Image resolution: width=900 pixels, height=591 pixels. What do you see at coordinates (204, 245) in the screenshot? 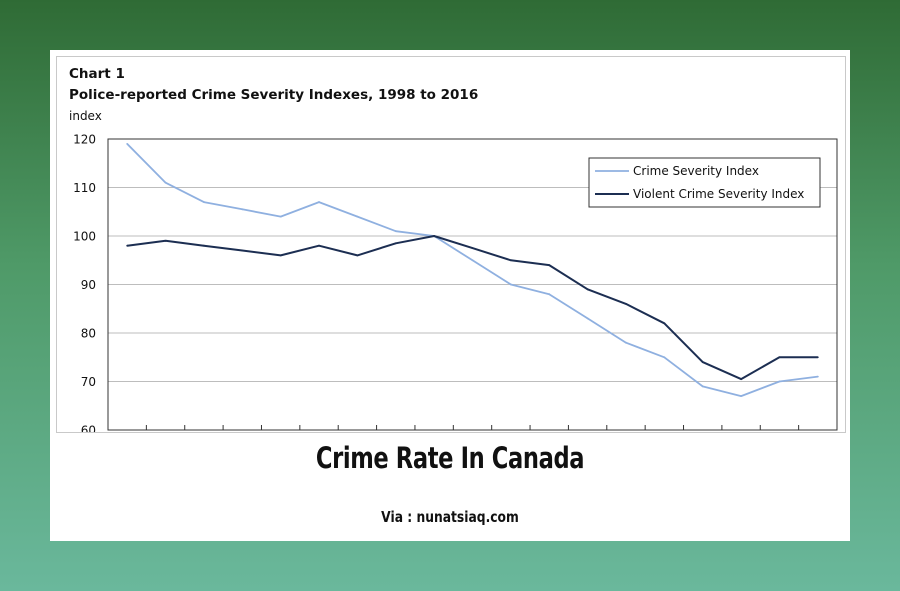
I see `data-point-violent-severity-2000` at bounding box center [204, 245].